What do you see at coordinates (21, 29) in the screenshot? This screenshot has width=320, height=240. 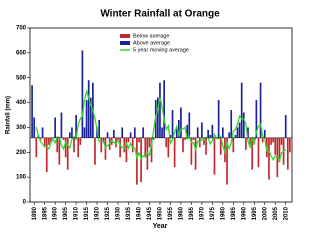 I see `y-tick-label: 700` at bounding box center [21, 29].